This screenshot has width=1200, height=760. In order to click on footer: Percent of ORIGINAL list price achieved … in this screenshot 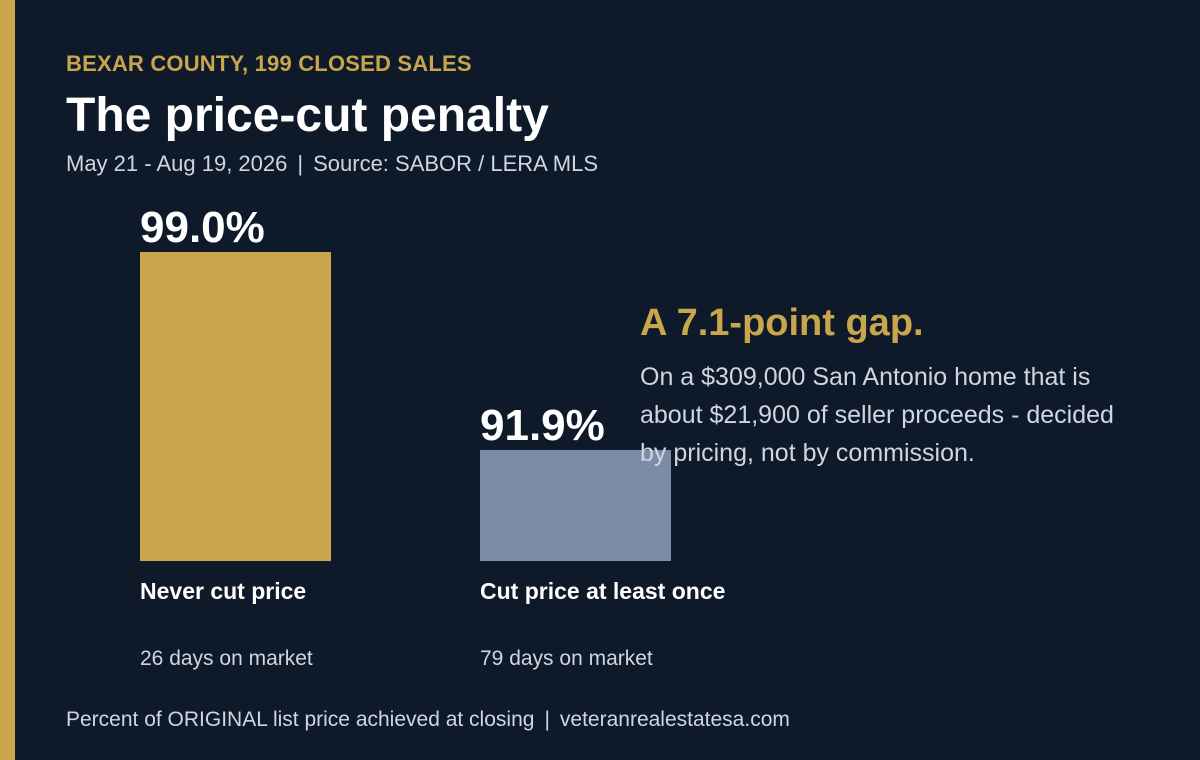, I will do `click(428, 720)`.